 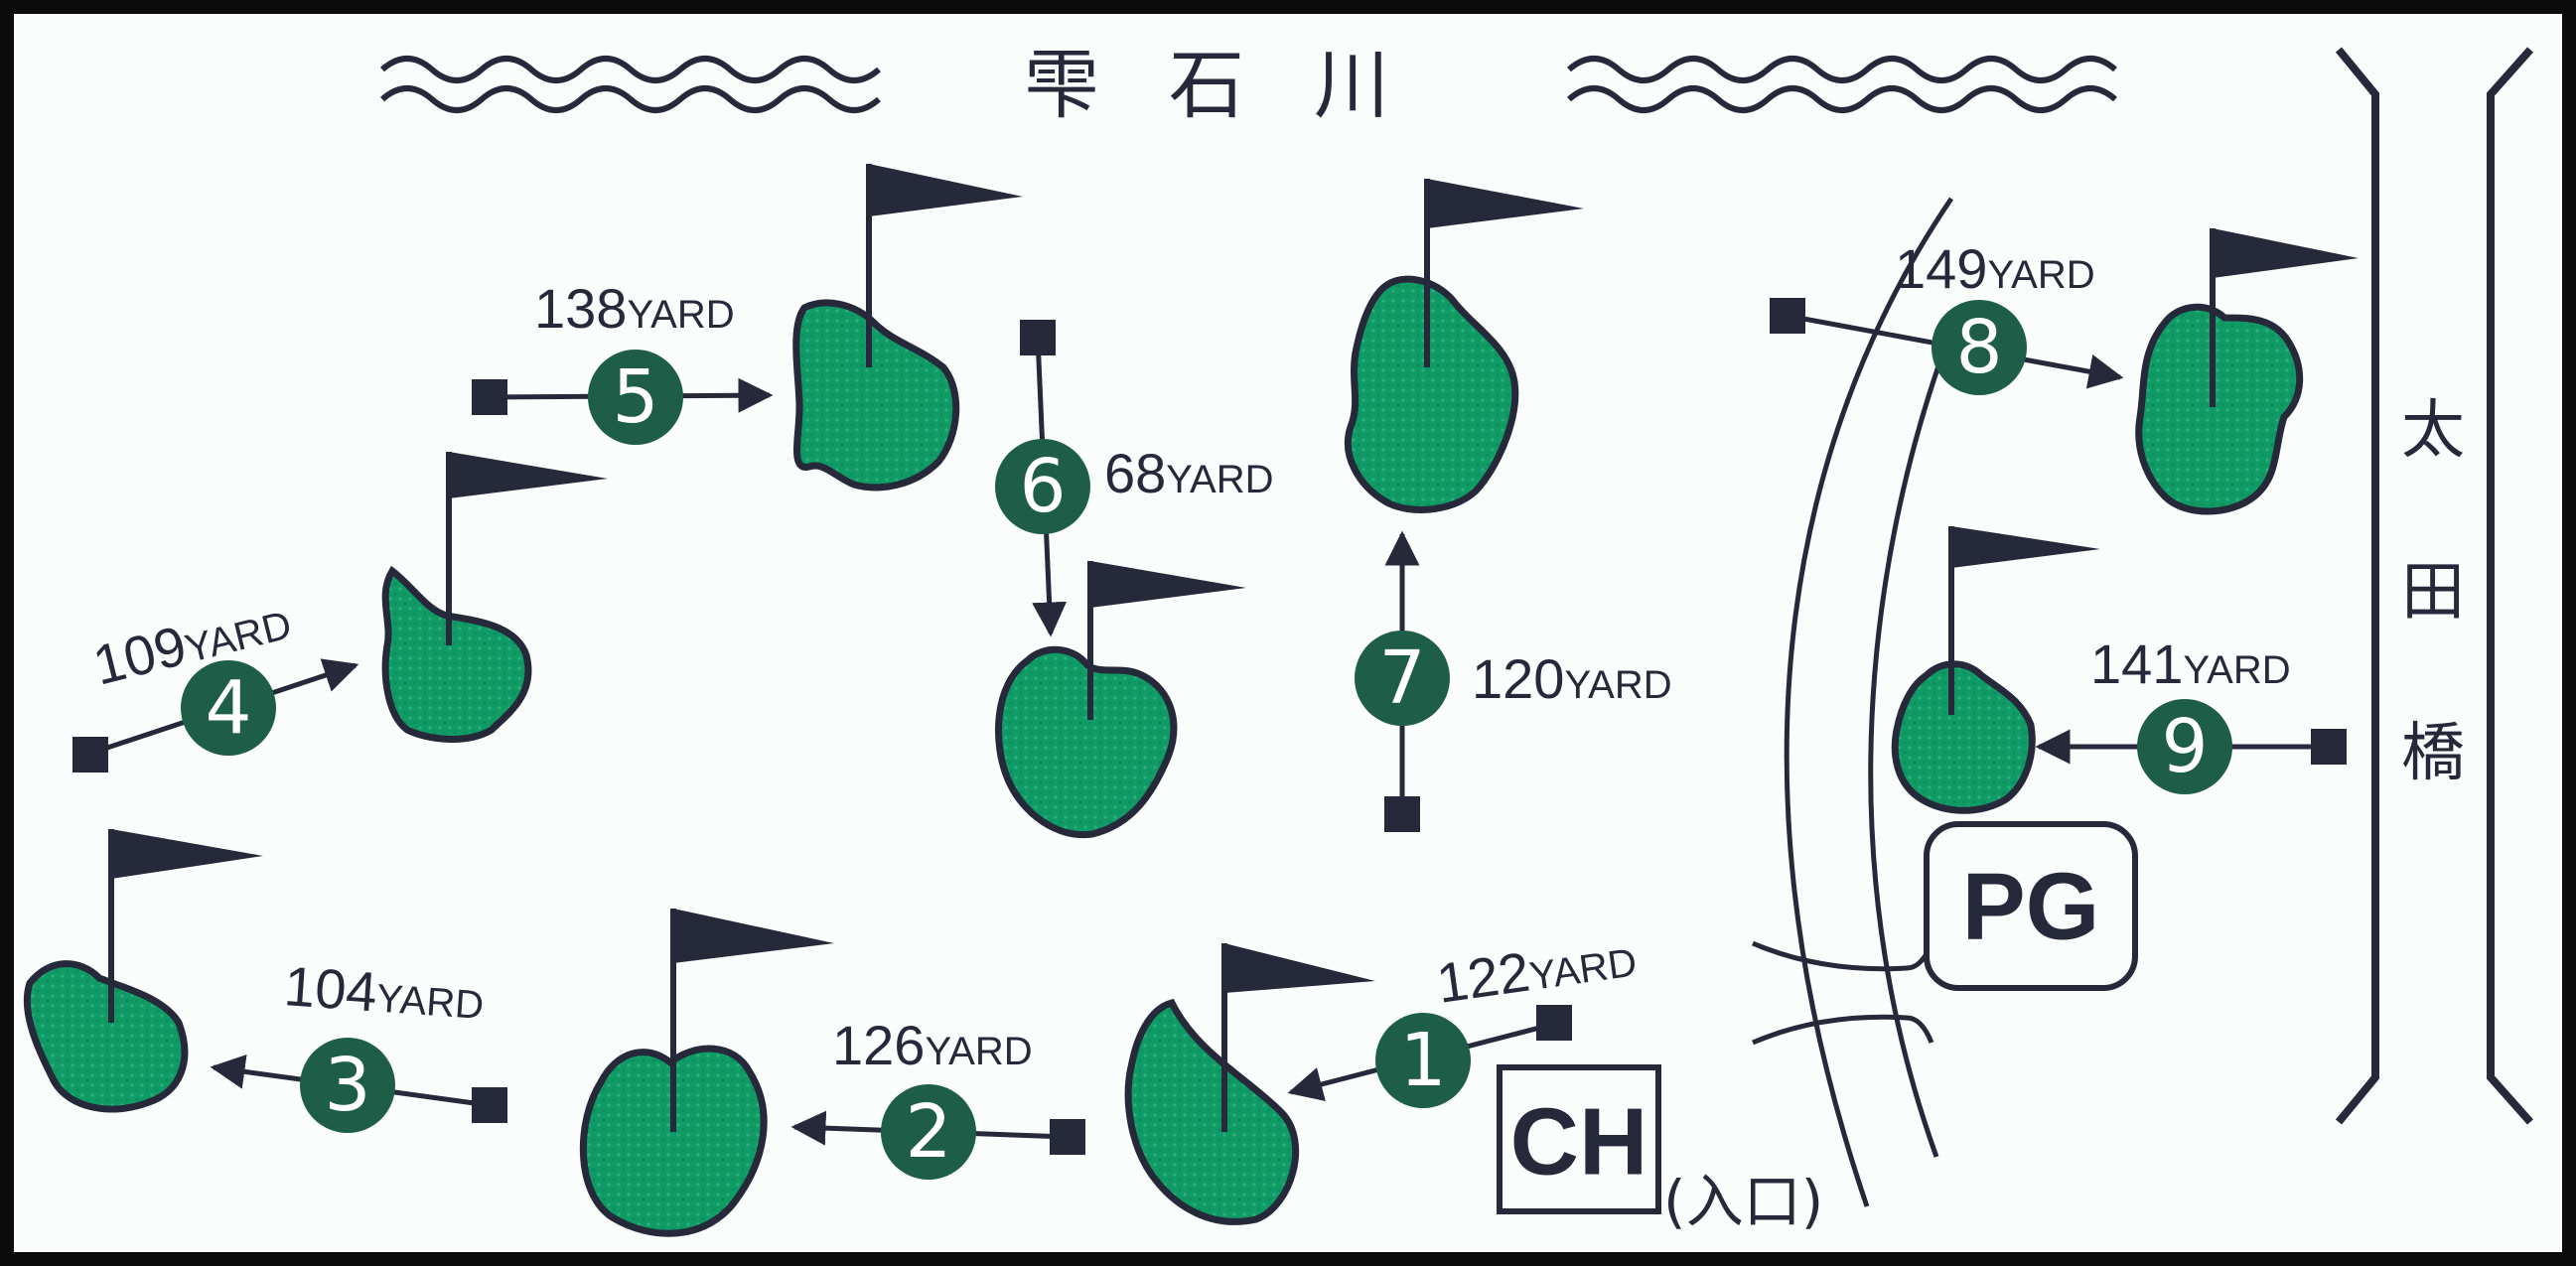 I want to click on bridge-bracket, so click(x=2434, y=586).